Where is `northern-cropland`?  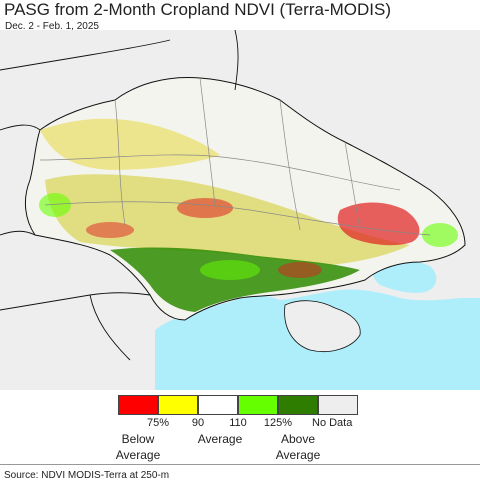 northern-cropland is located at coordinates (130, 144).